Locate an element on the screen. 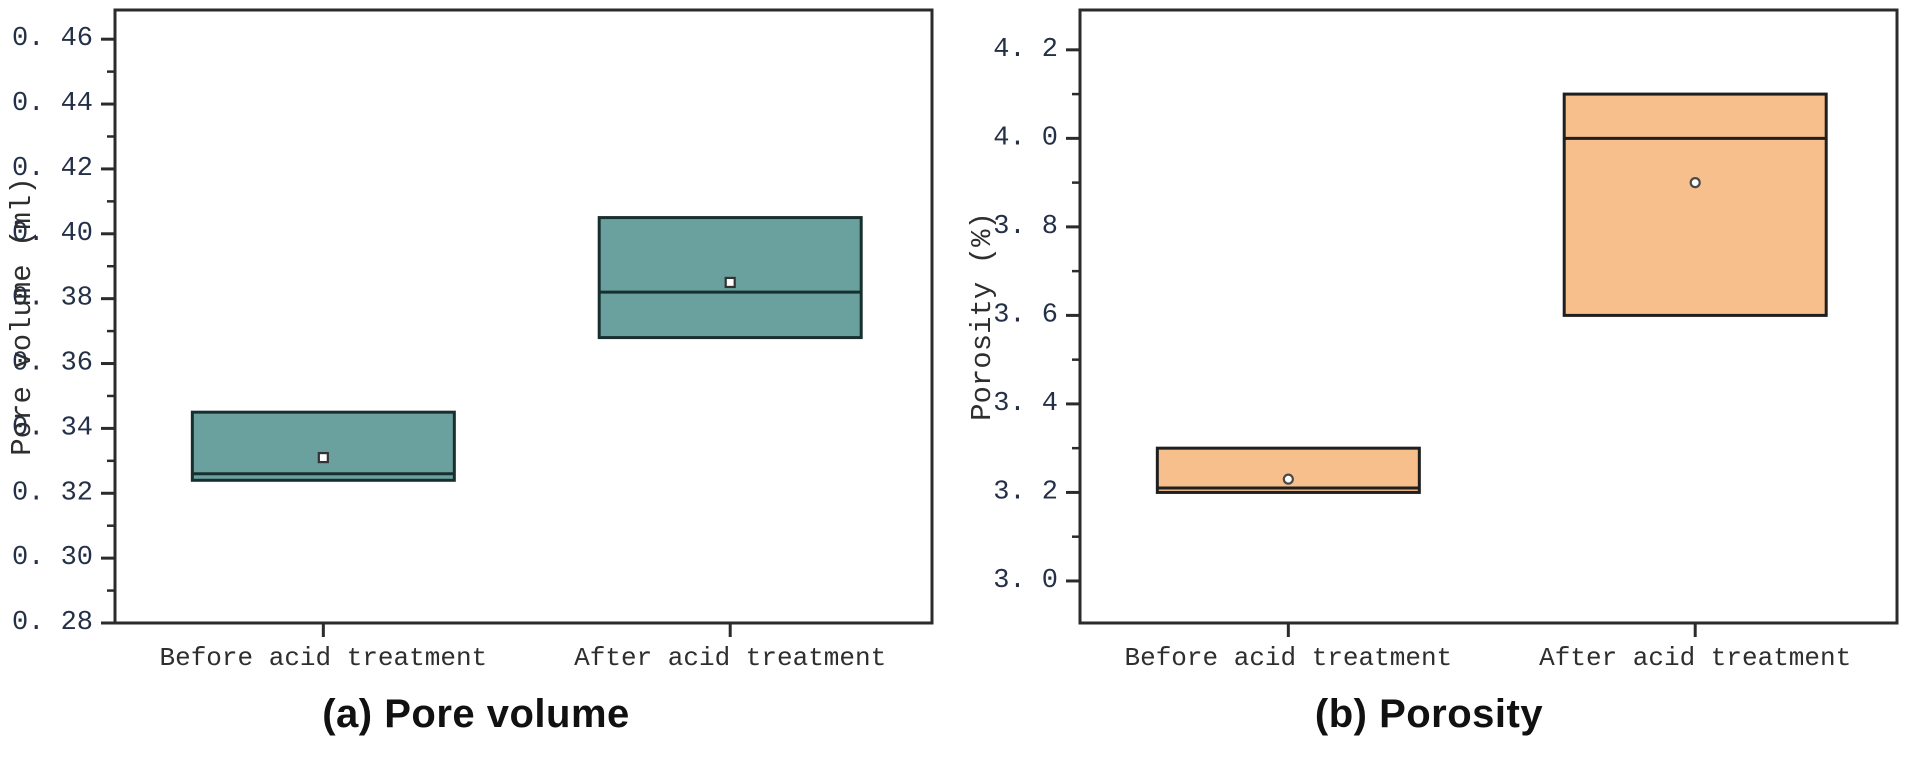 The width and height of the screenshot is (1905, 760). y-tick-label: 0. 30 is located at coordinates (52, 558).